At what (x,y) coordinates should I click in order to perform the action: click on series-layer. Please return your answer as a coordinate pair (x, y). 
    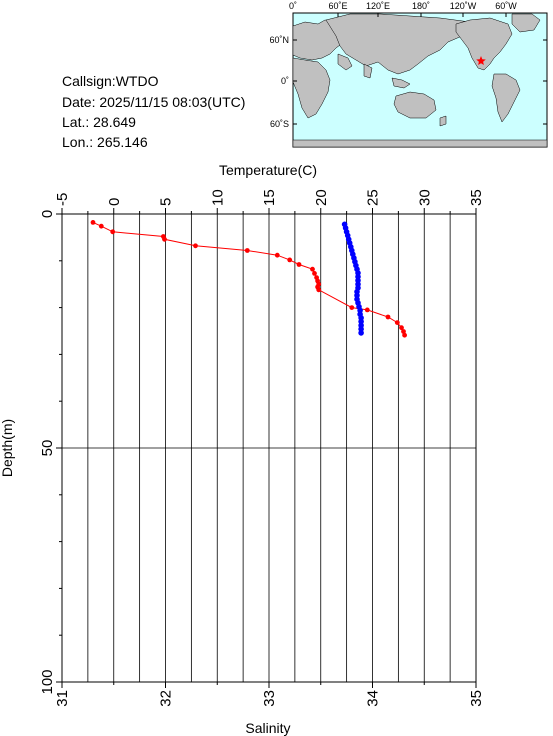
    Looking at the image, I should click on (248, 279).